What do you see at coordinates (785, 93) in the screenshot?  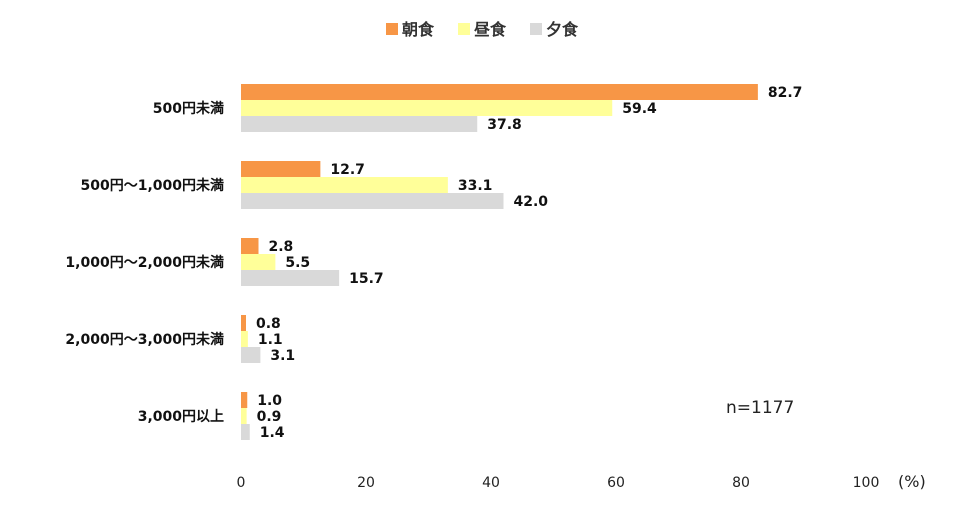 I see `value-label-0-0: 82.7` at bounding box center [785, 93].